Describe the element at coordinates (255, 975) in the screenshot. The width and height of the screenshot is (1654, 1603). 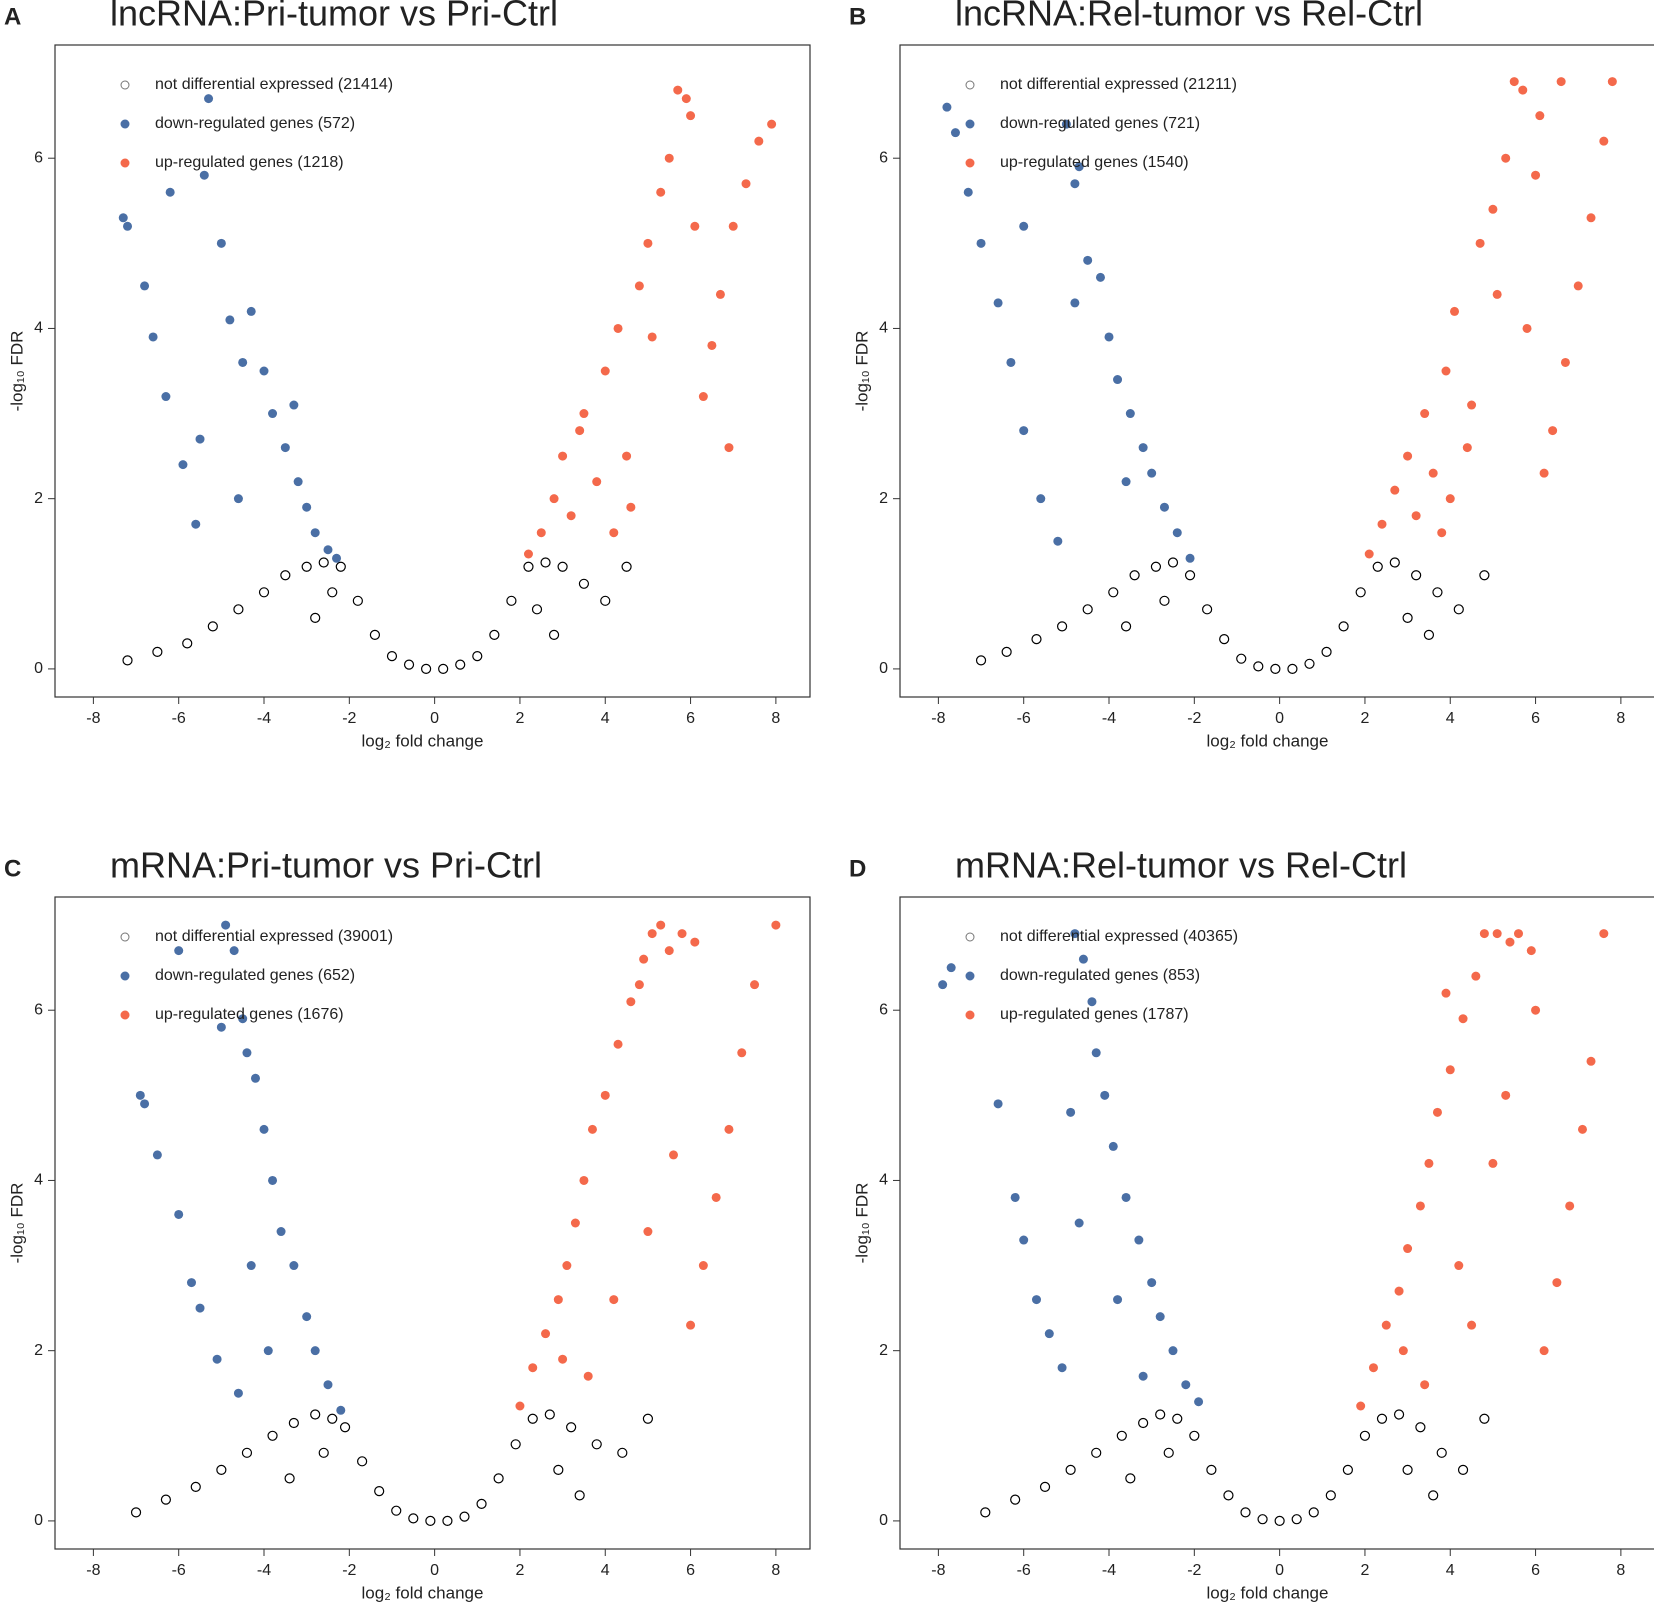
I see `legend-label: down-regulated genes (652)` at that location.